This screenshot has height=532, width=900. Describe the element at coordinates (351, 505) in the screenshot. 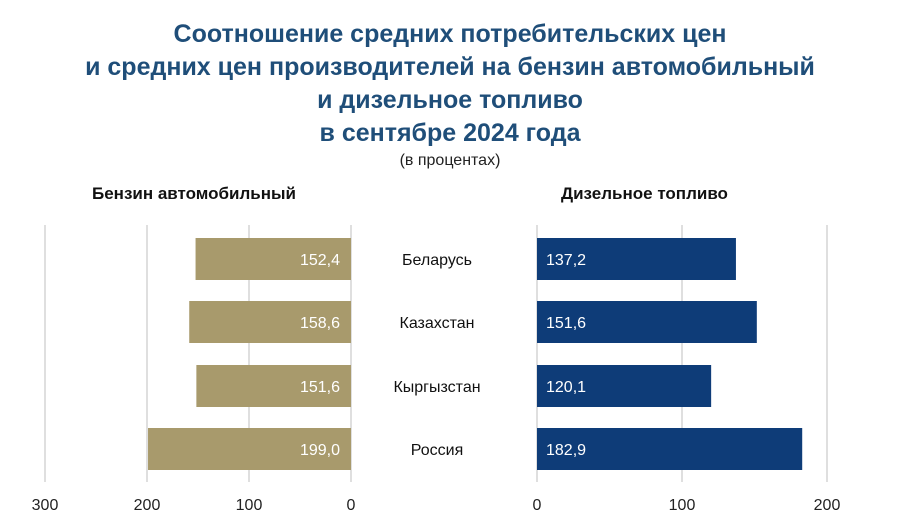

I see `left-tick-label: 0` at that location.